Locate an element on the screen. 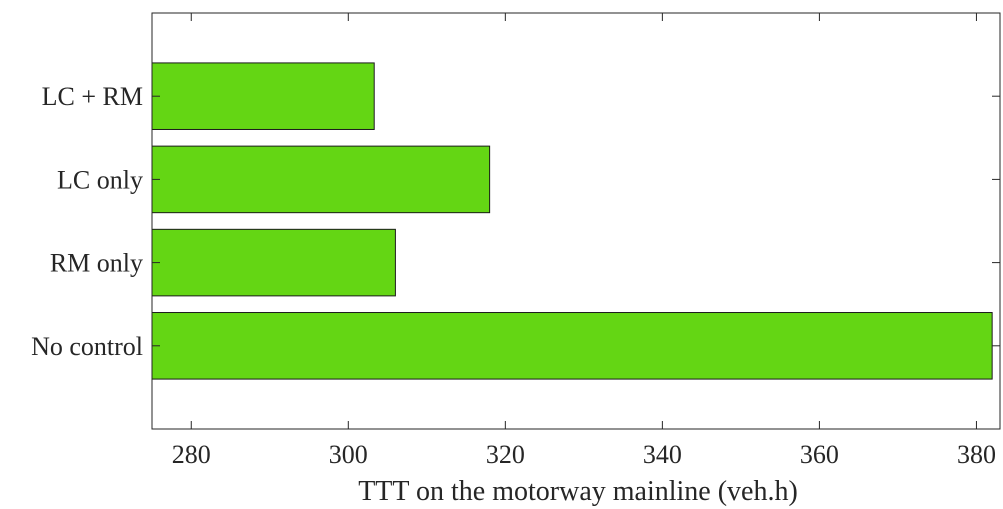 The image size is (1003, 509). x-tick-label: 340 is located at coordinates (662, 454).